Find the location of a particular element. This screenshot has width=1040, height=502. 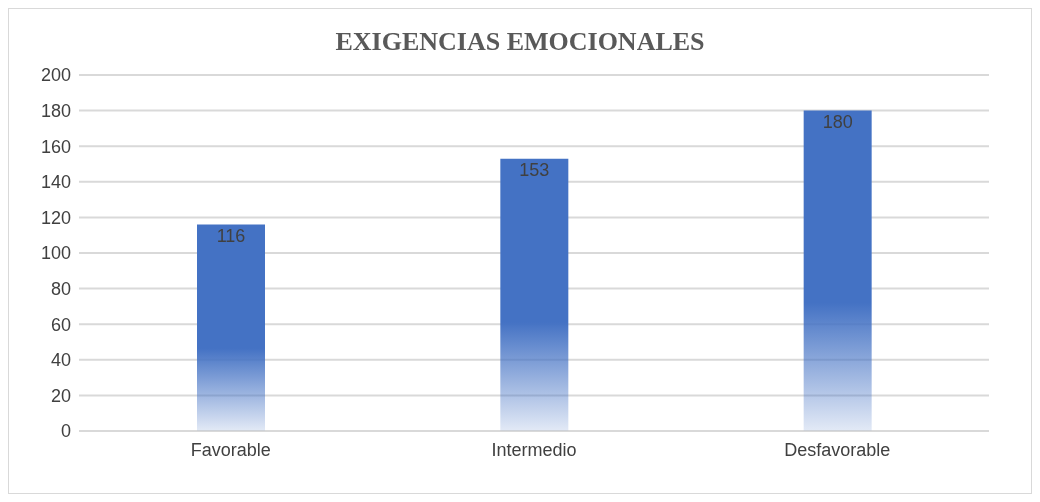

y-tick-label: 40 is located at coordinates (60, 360).